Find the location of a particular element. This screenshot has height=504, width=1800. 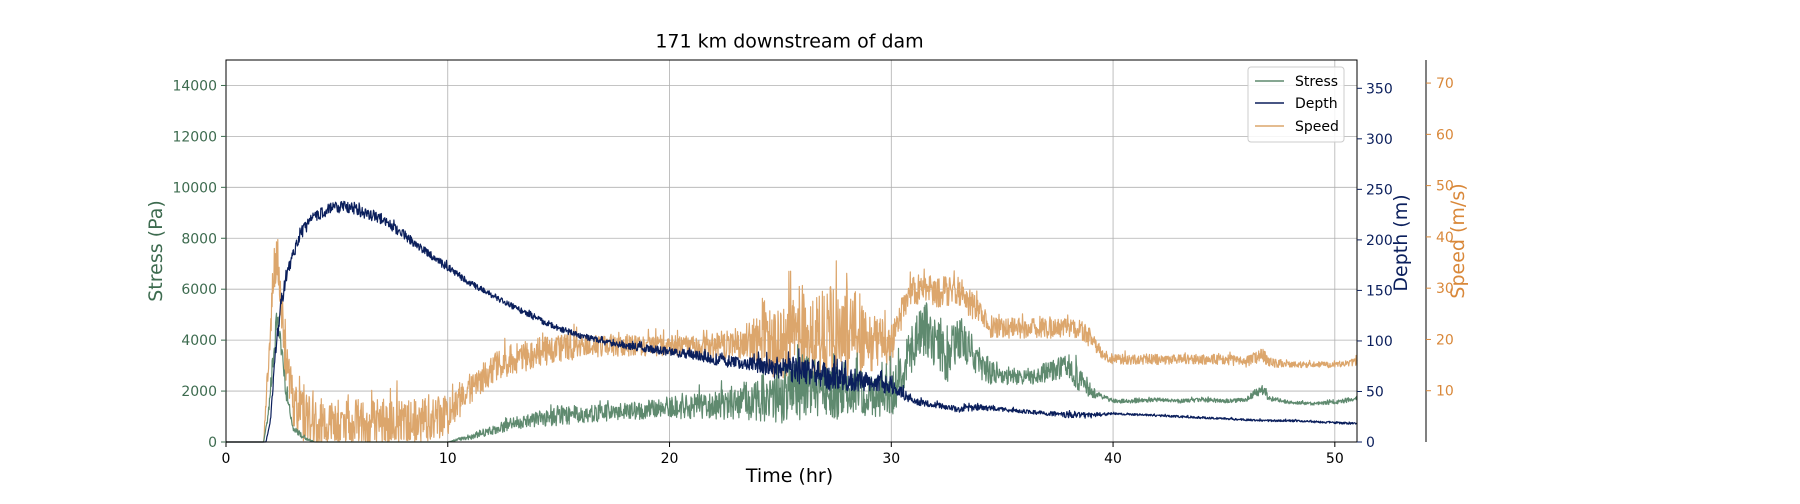

speed-tick-label: 20 is located at coordinates (1445, 340).